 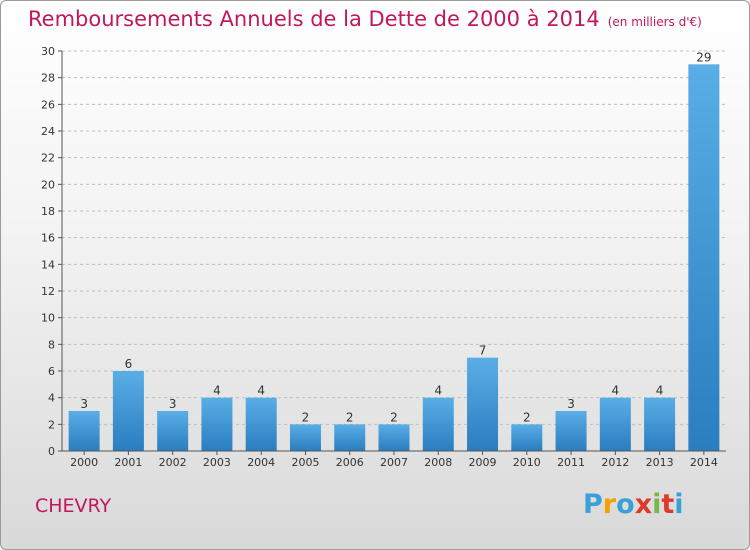 I want to click on x-tick-label: 2012, so click(x=615, y=462).